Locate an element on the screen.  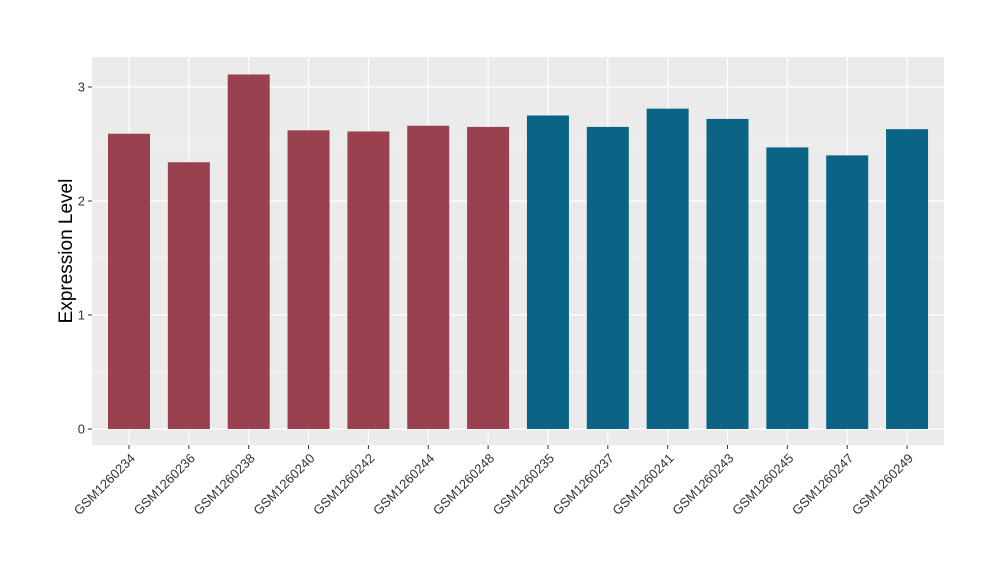
x-tick-label: GSM1260238 is located at coordinates (223, 484).